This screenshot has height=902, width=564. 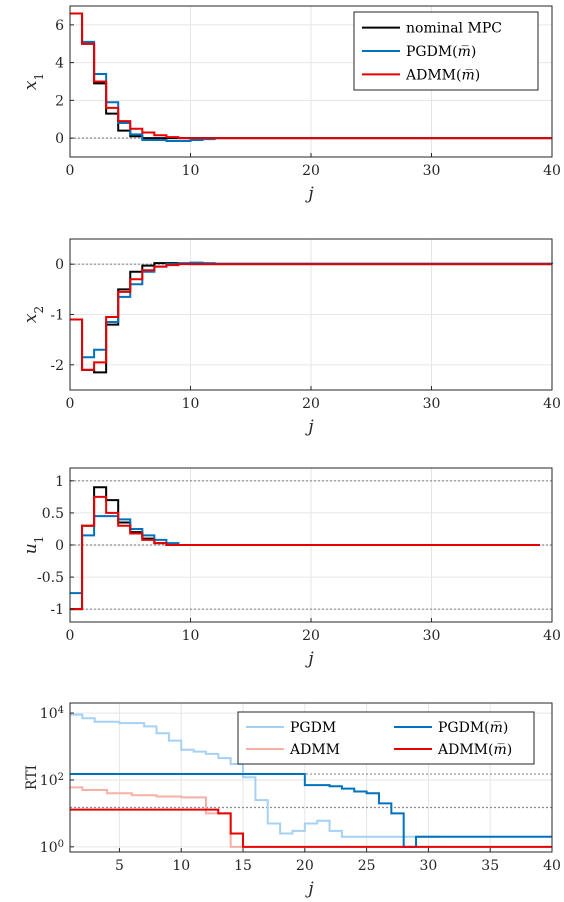 I want to click on legend: nominal MPC PGDM(m̅) ADMM(m̅), so click(x=446, y=51).